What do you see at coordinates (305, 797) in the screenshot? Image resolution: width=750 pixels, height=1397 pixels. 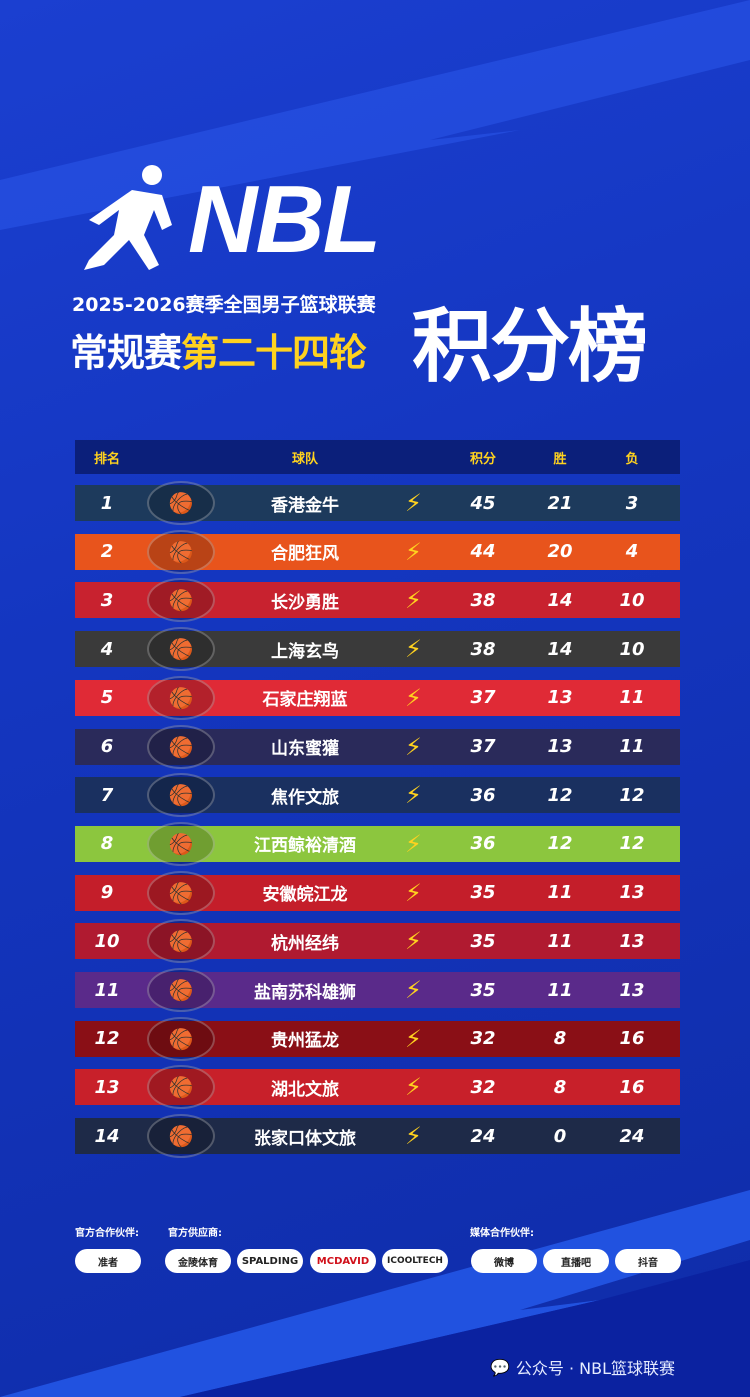 I see `team-name: 焦作文旅` at bounding box center [305, 797].